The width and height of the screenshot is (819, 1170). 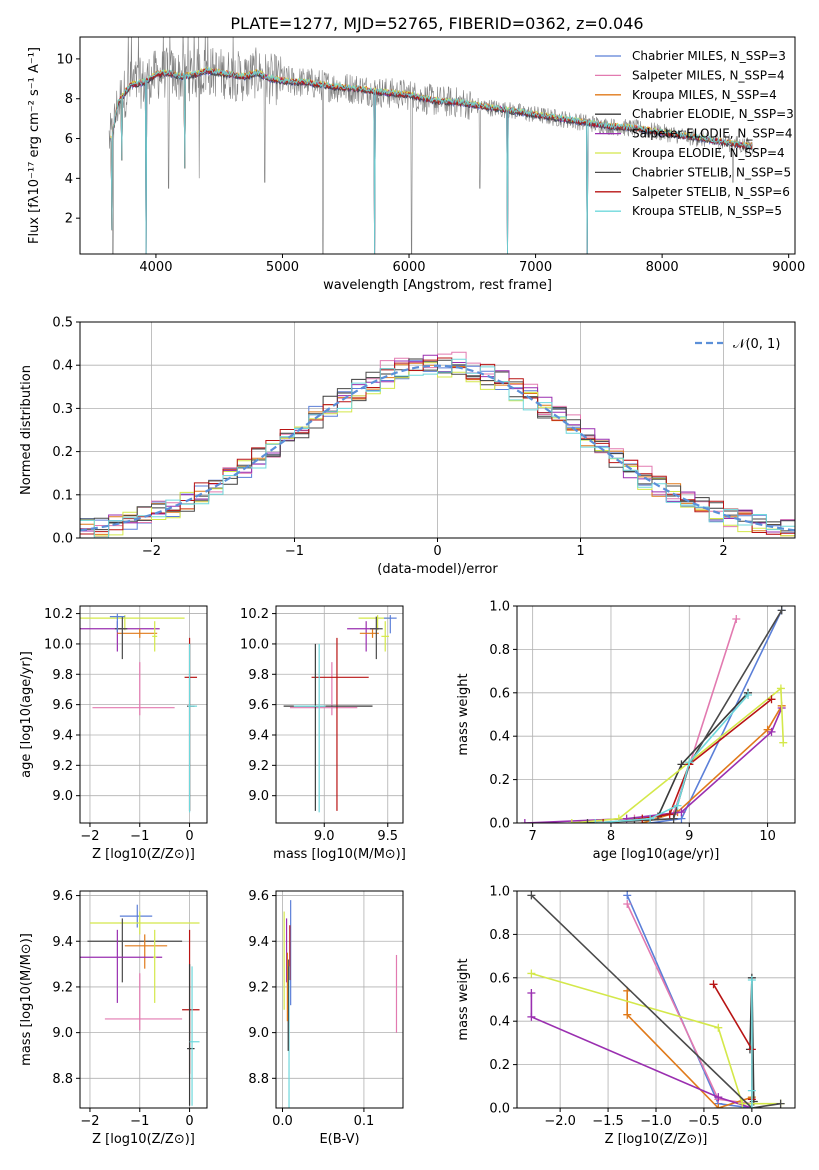 I want to click on y-tick-label: 9.2, so click(x=258, y=987).